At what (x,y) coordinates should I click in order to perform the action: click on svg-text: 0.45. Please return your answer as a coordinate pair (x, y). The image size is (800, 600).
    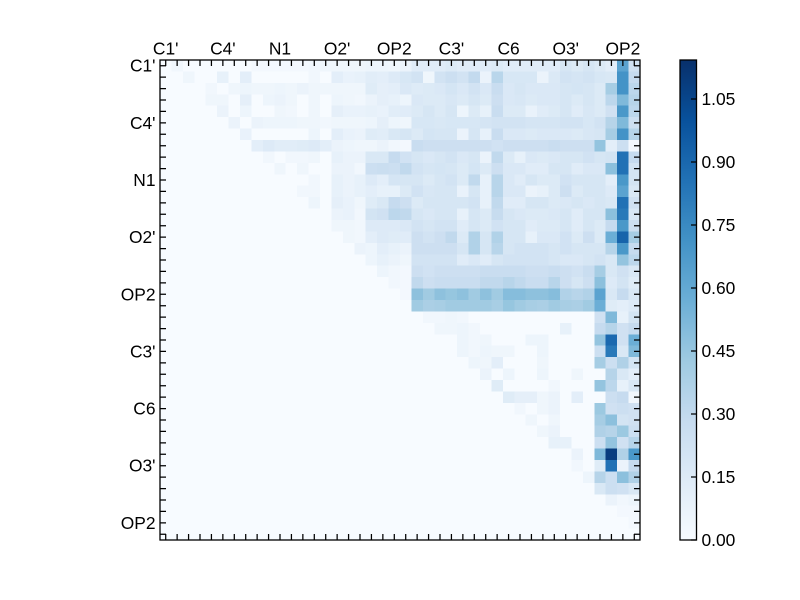
    Looking at the image, I should click on (719, 351).